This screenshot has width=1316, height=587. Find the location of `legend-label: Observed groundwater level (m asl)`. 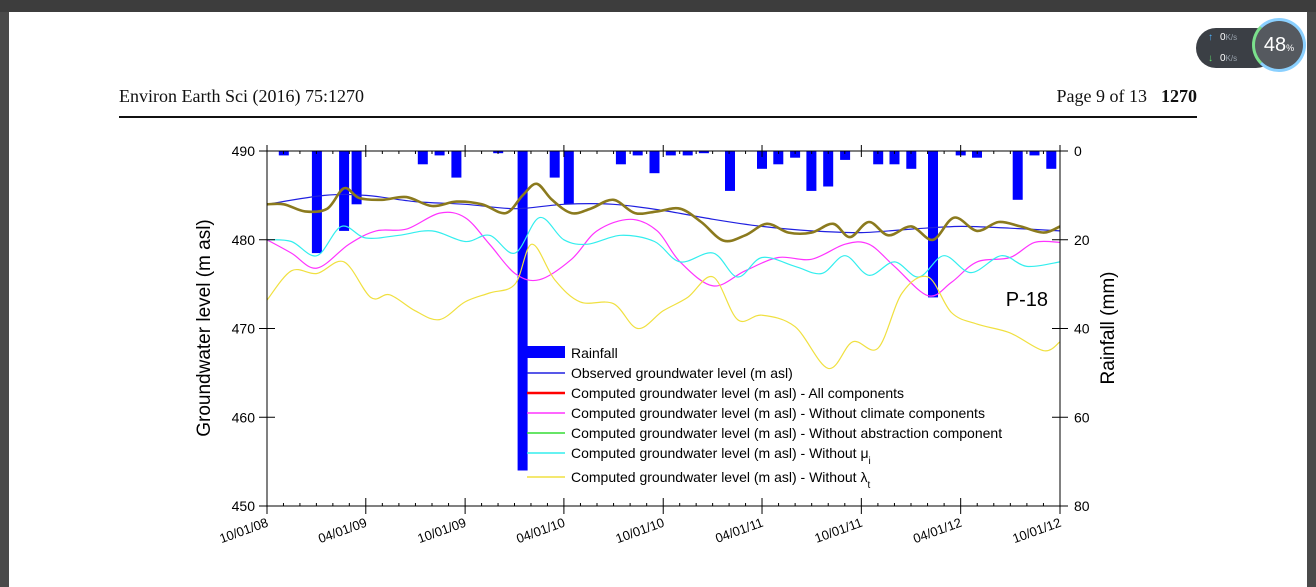

legend-label: Observed groundwater level (m asl) is located at coordinates (682, 373).